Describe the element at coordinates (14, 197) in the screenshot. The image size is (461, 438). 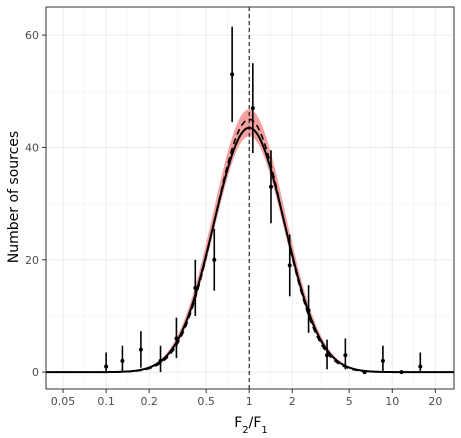
I see `y-axis-title: Number of sources` at that location.